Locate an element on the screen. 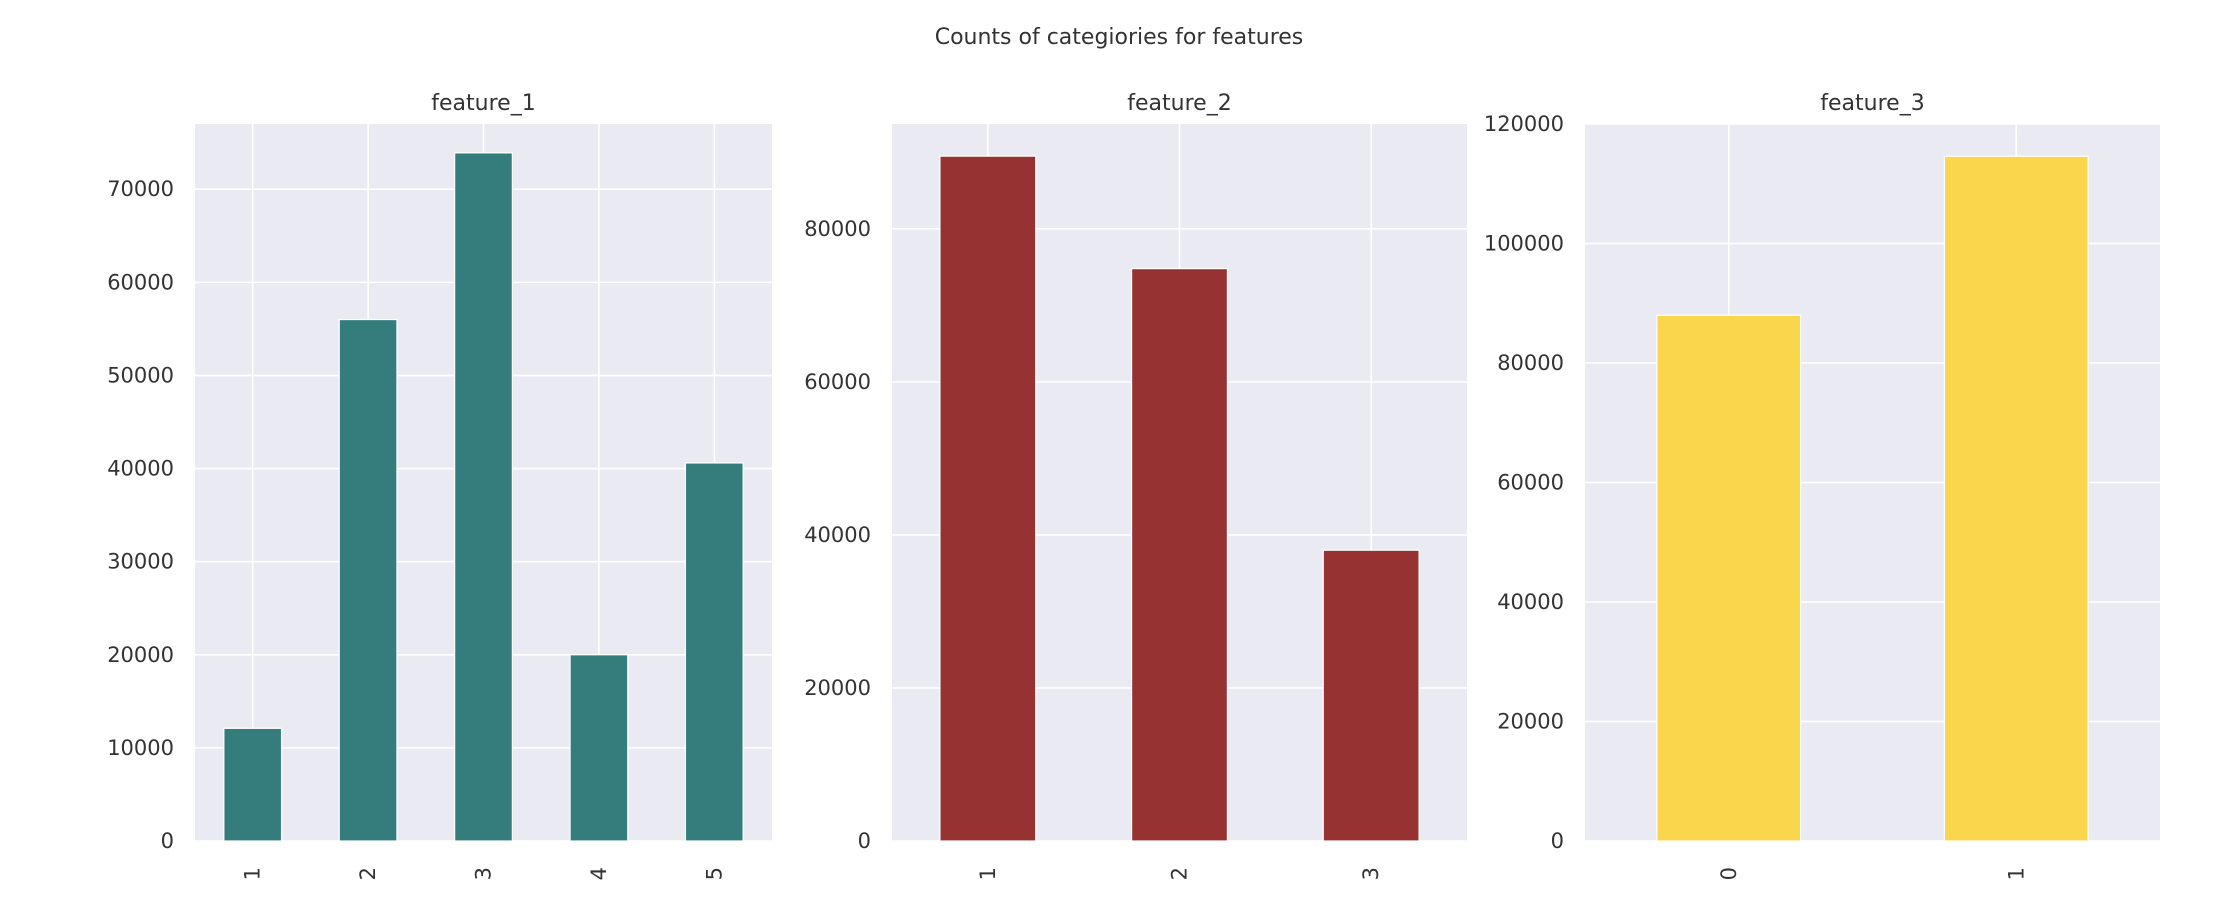 The image size is (2238, 924). subplot-title: feature_2 is located at coordinates (1179, 103).